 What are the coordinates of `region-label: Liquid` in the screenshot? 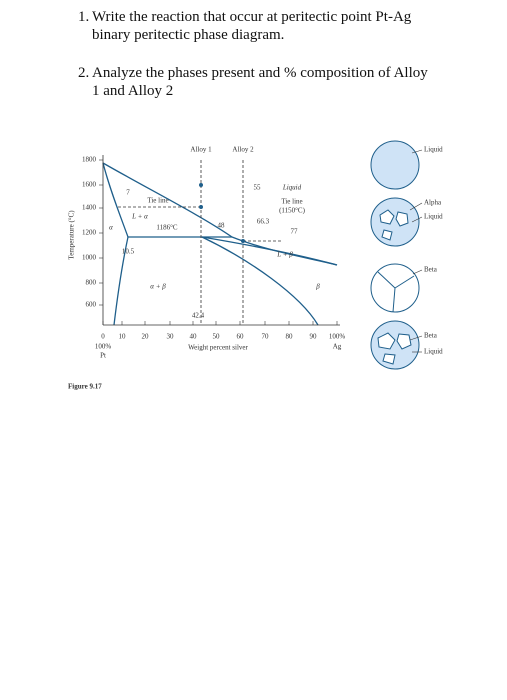 It's located at (292, 188).